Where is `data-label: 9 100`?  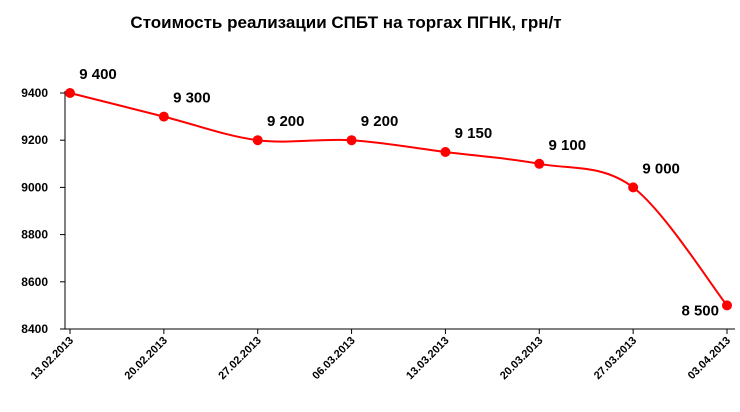 data-label: 9 100 is located at coordinates (568, 145).